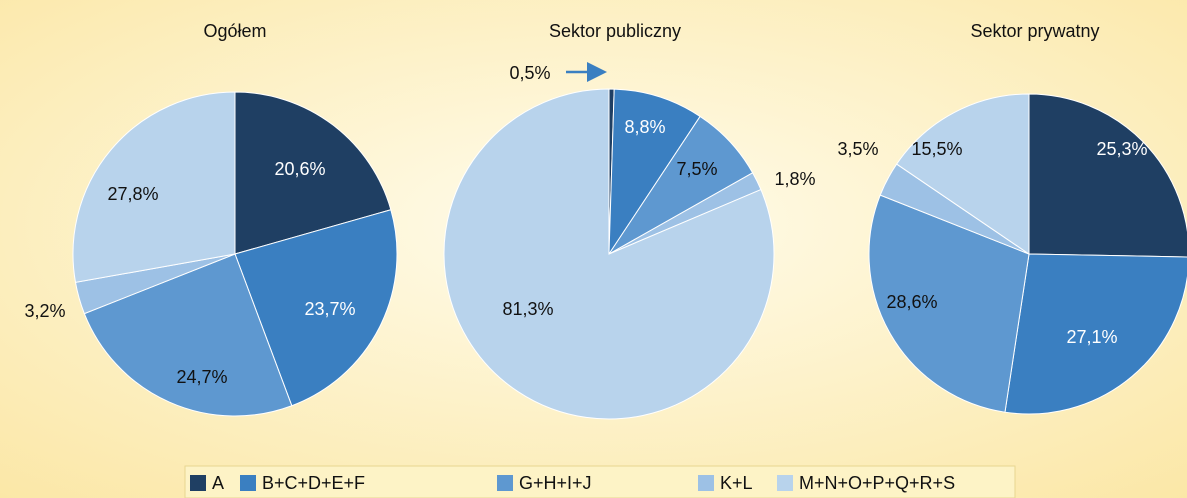  Describe the element at coordinates (218, 483) in the screenshot. I see `legend-label: A` at that location.